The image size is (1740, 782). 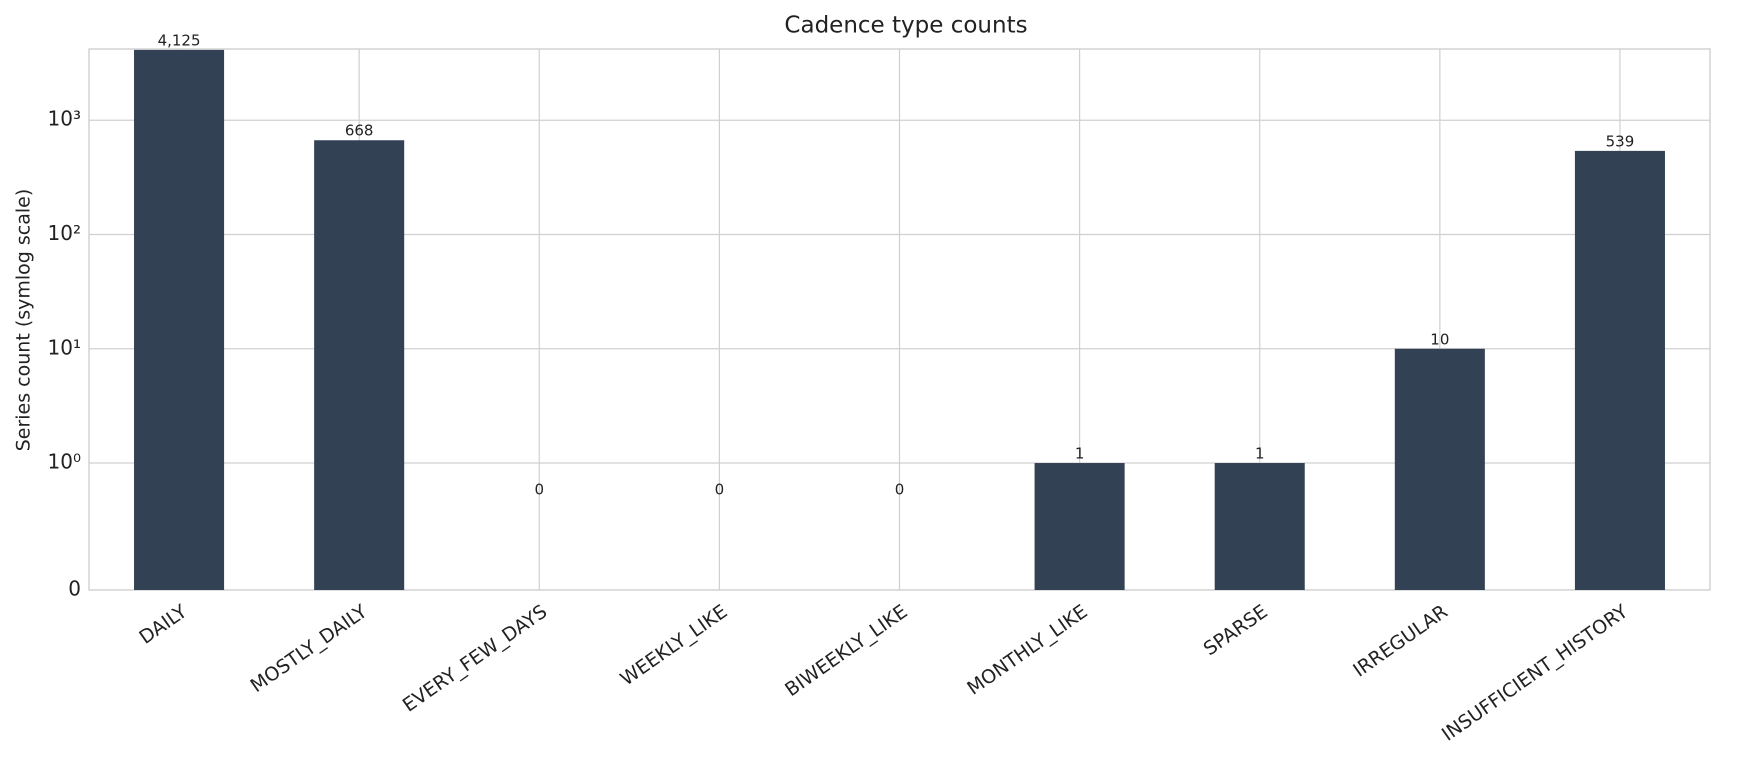 What do you see at coordinates (1535, 672) in the screenshot?
I see `x-tick-label: INSUFFICIENT_HISTORY` at bounding box center [1535, 672].